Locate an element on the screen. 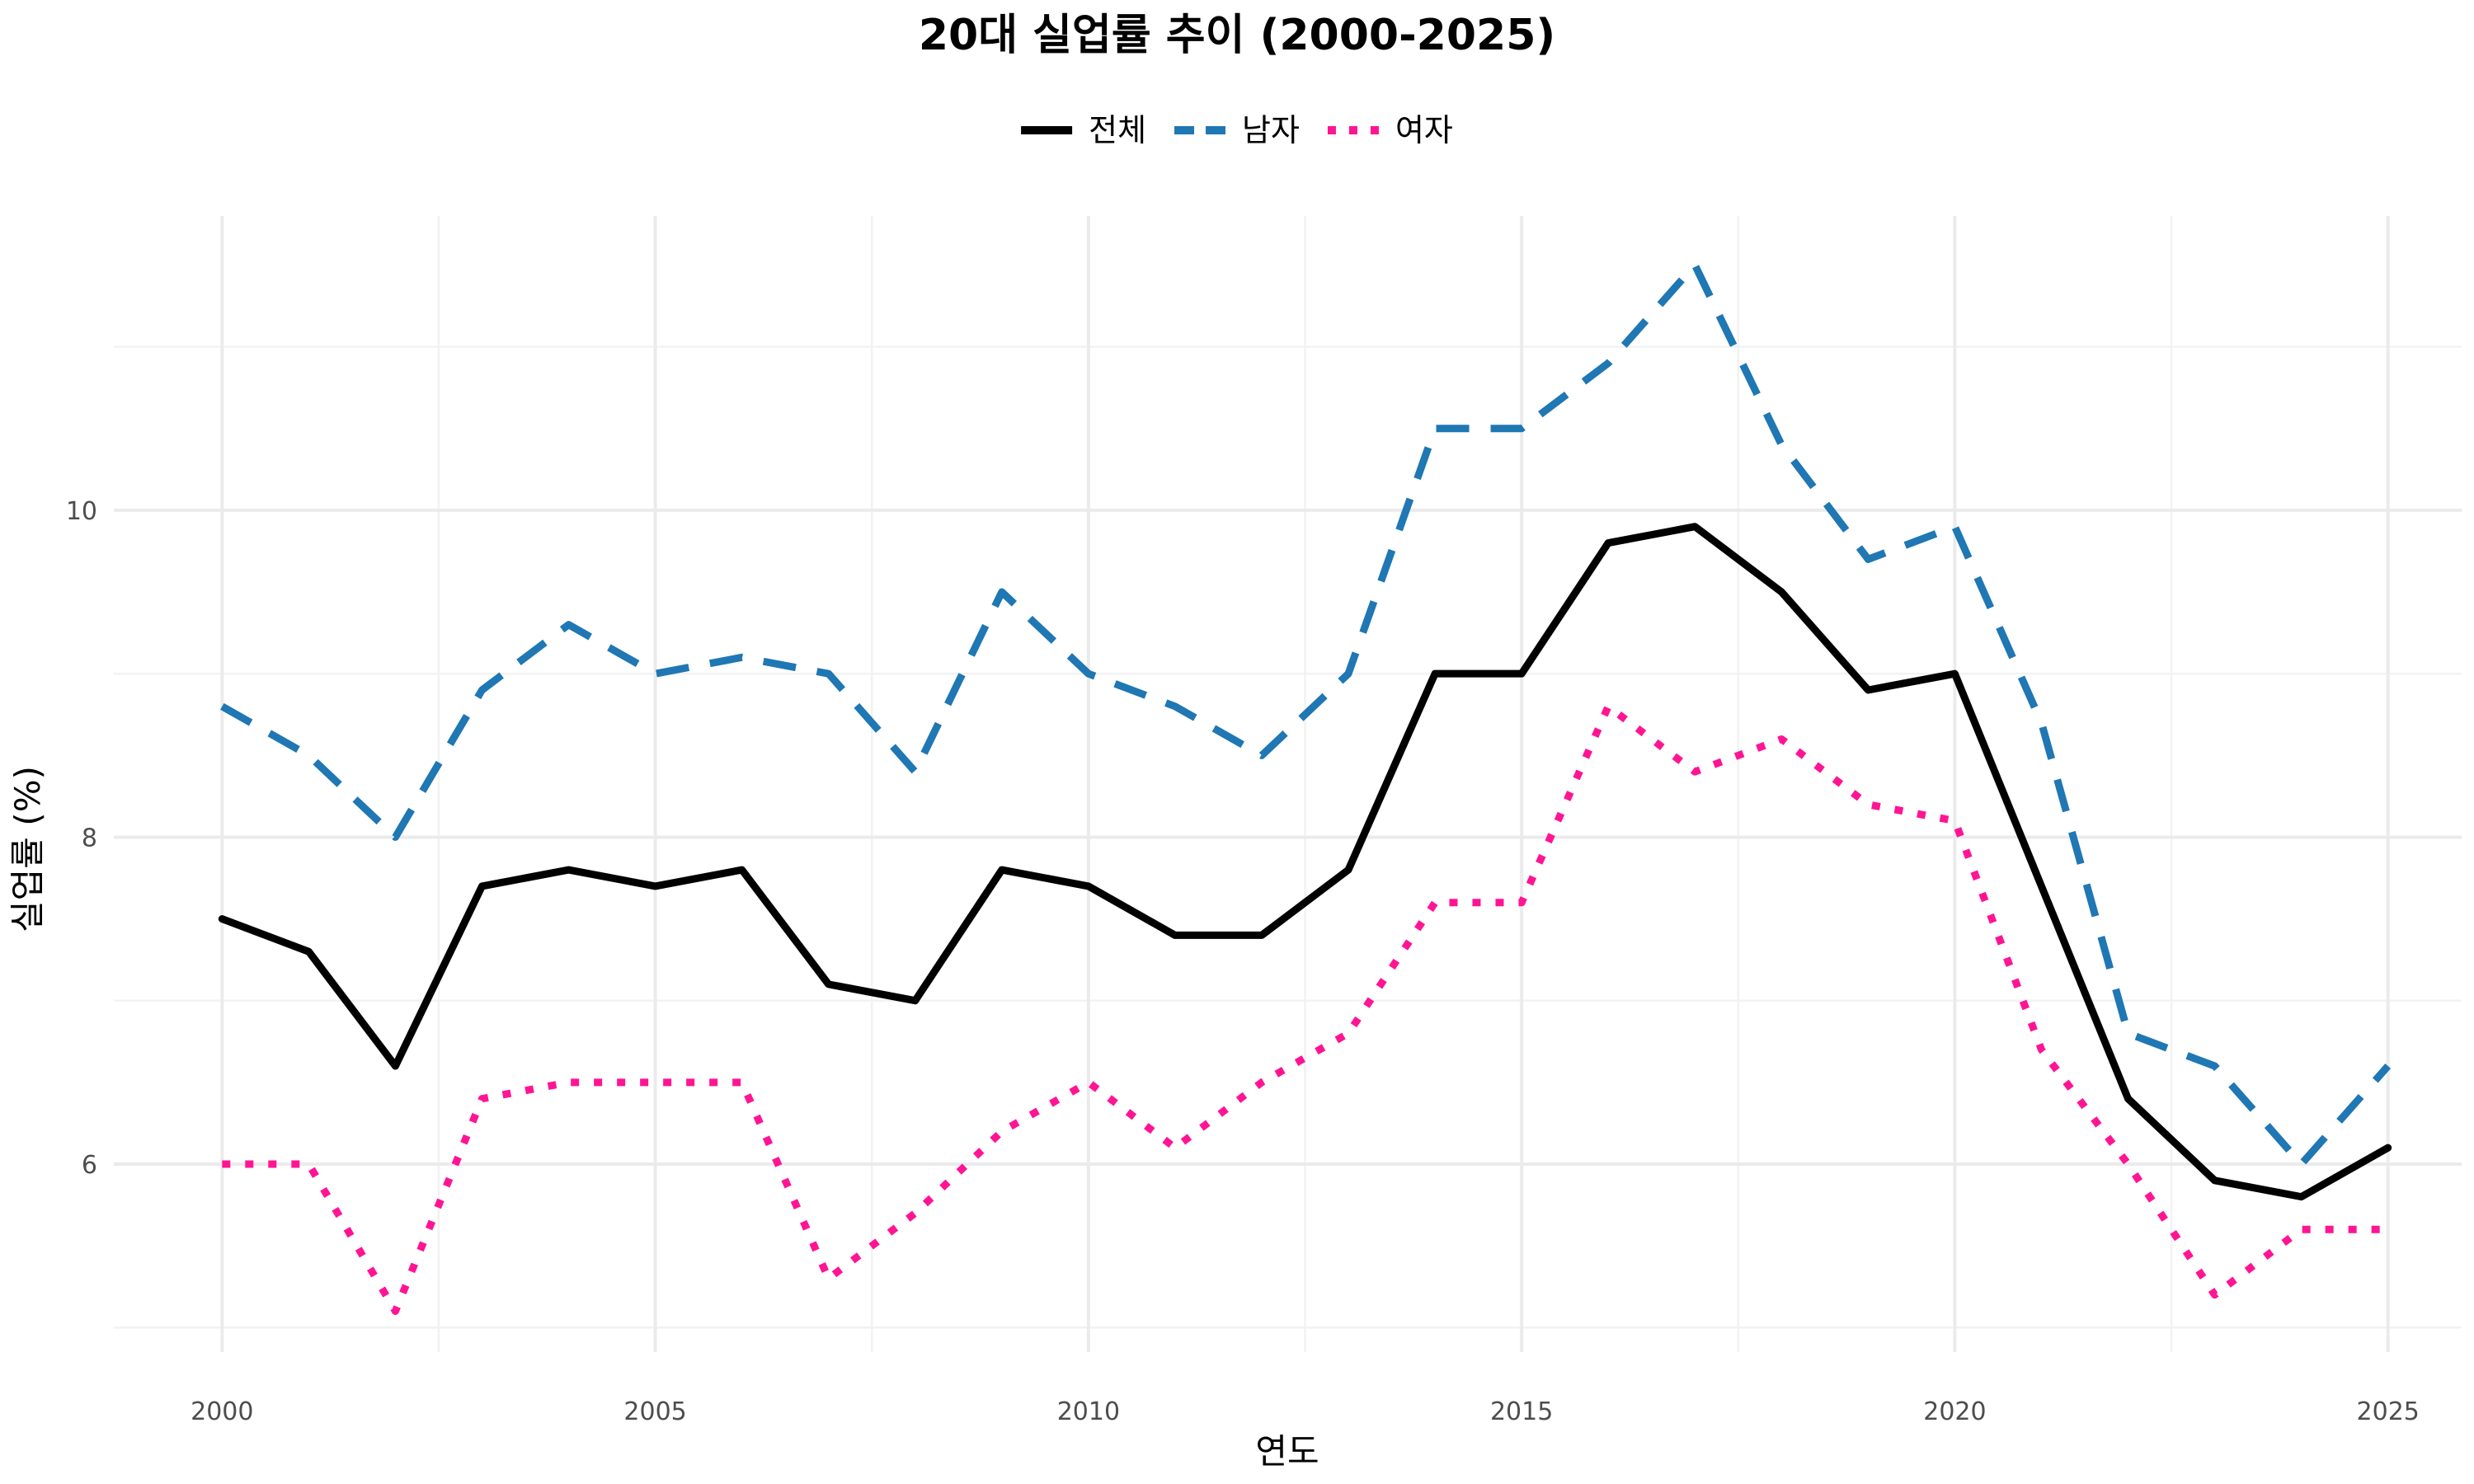  y-tick-label: 6 is located at coordinates (89, 1165).